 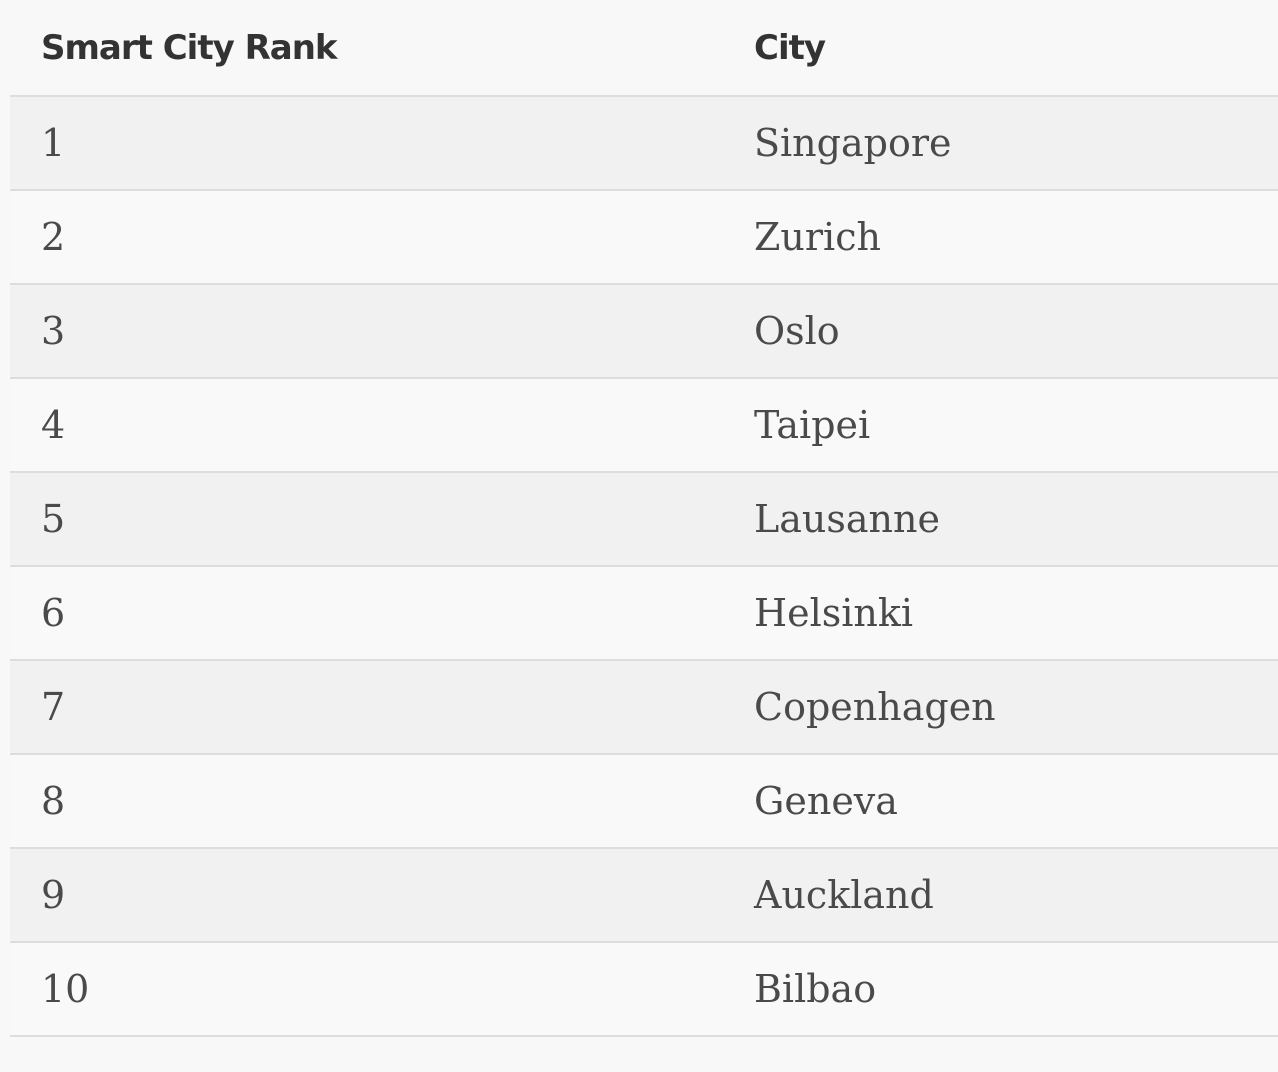 I want to click on rank-cell: 4, so click(x=367, y=425).